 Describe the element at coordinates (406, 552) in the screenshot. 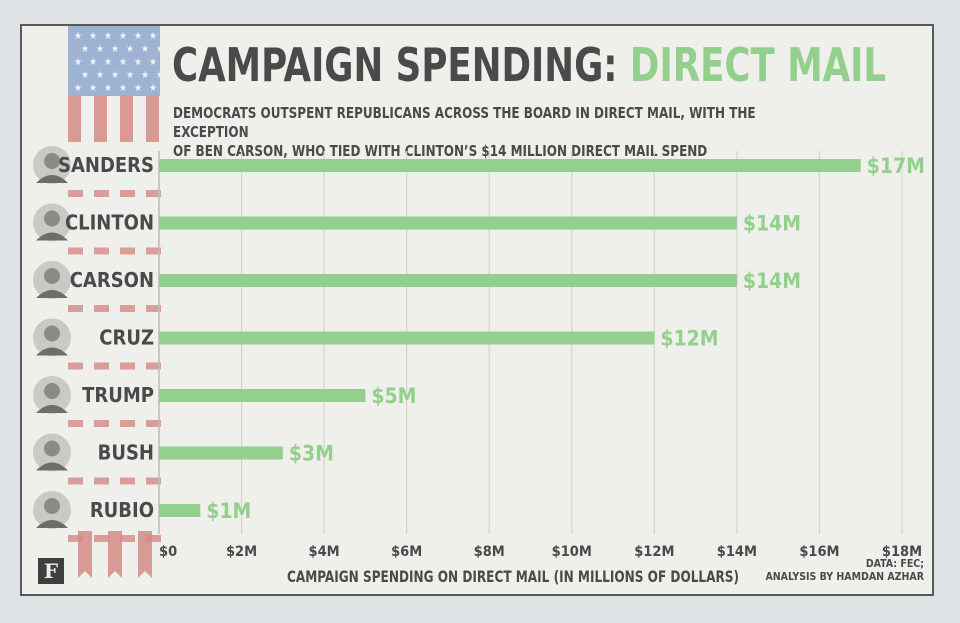

I see `x-tick-label: $6M` at that location.